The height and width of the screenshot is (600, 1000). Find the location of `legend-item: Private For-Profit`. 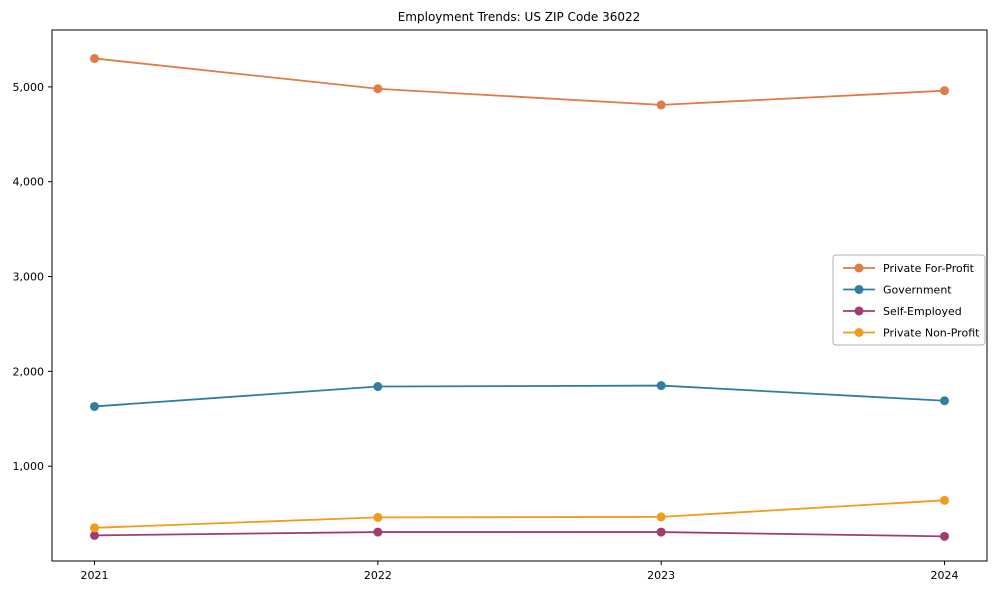

legend-item: Private For-Profit is located at coordinates (909, 268).